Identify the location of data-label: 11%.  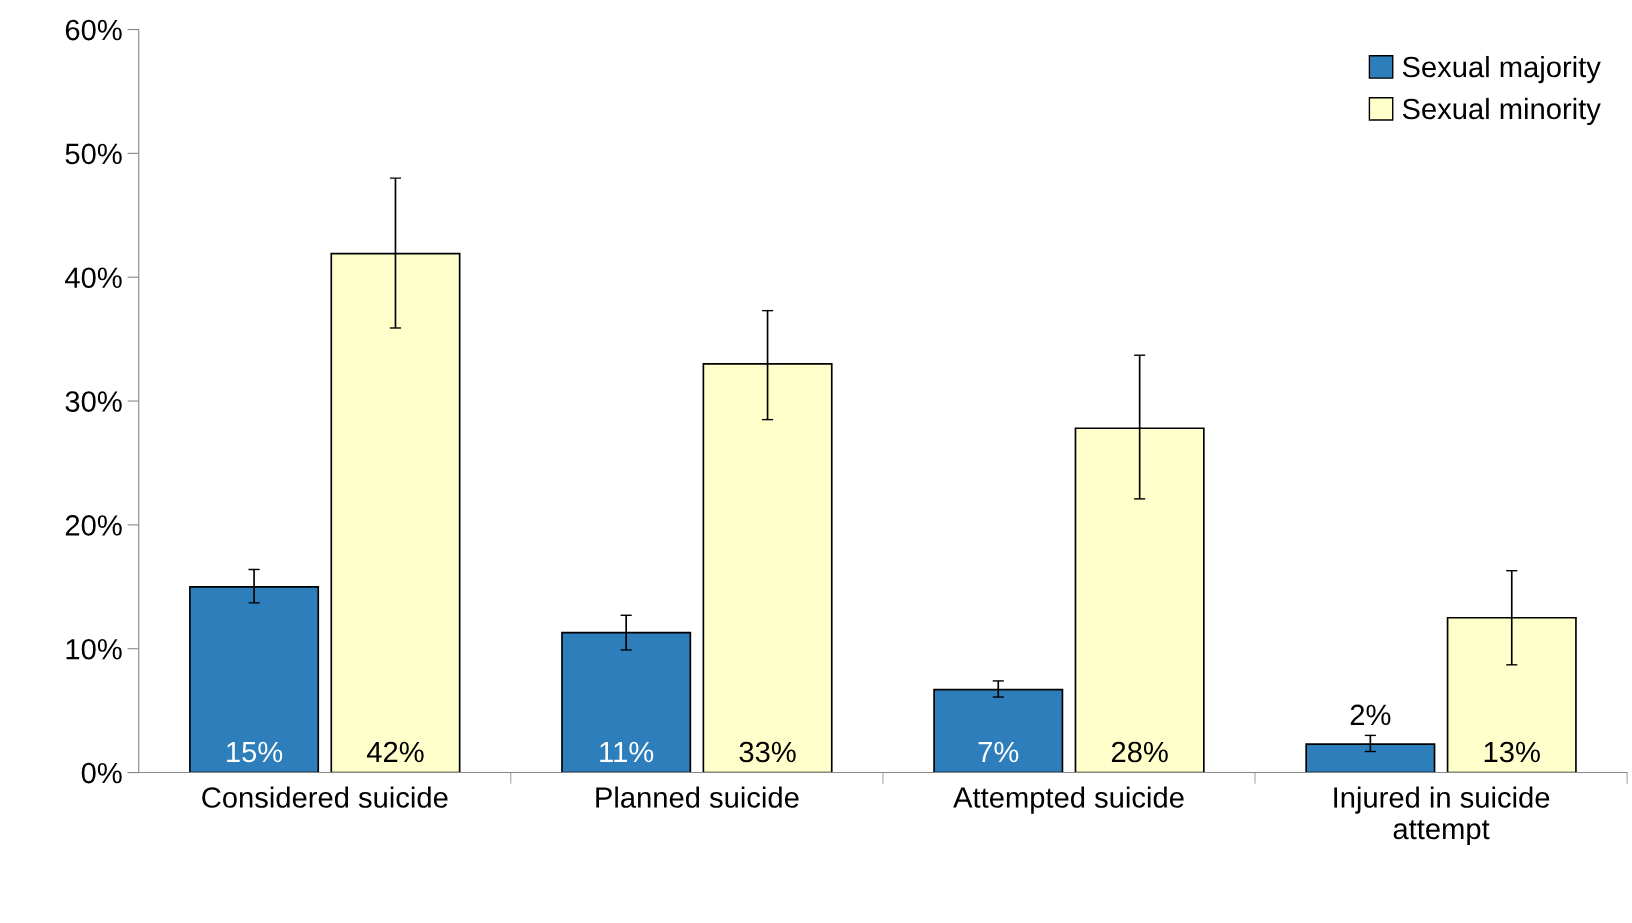
(627, 752).